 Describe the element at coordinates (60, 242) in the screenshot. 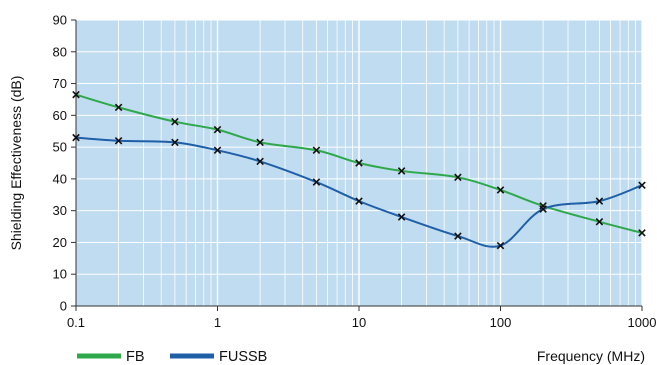

I see `y-tick-label: 20` at that location.